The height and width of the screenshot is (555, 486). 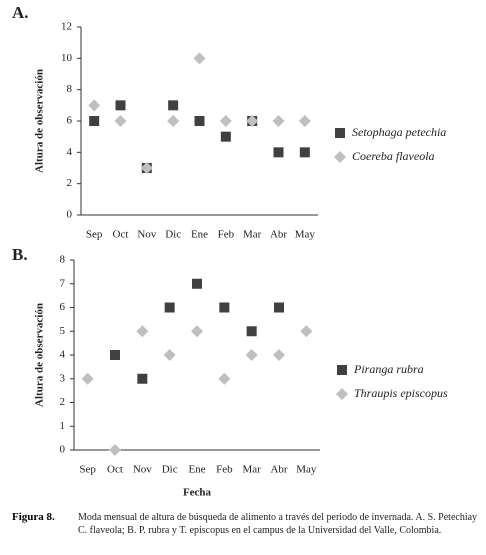 I want to click on panel-label: A., so click(x=20, y=12).